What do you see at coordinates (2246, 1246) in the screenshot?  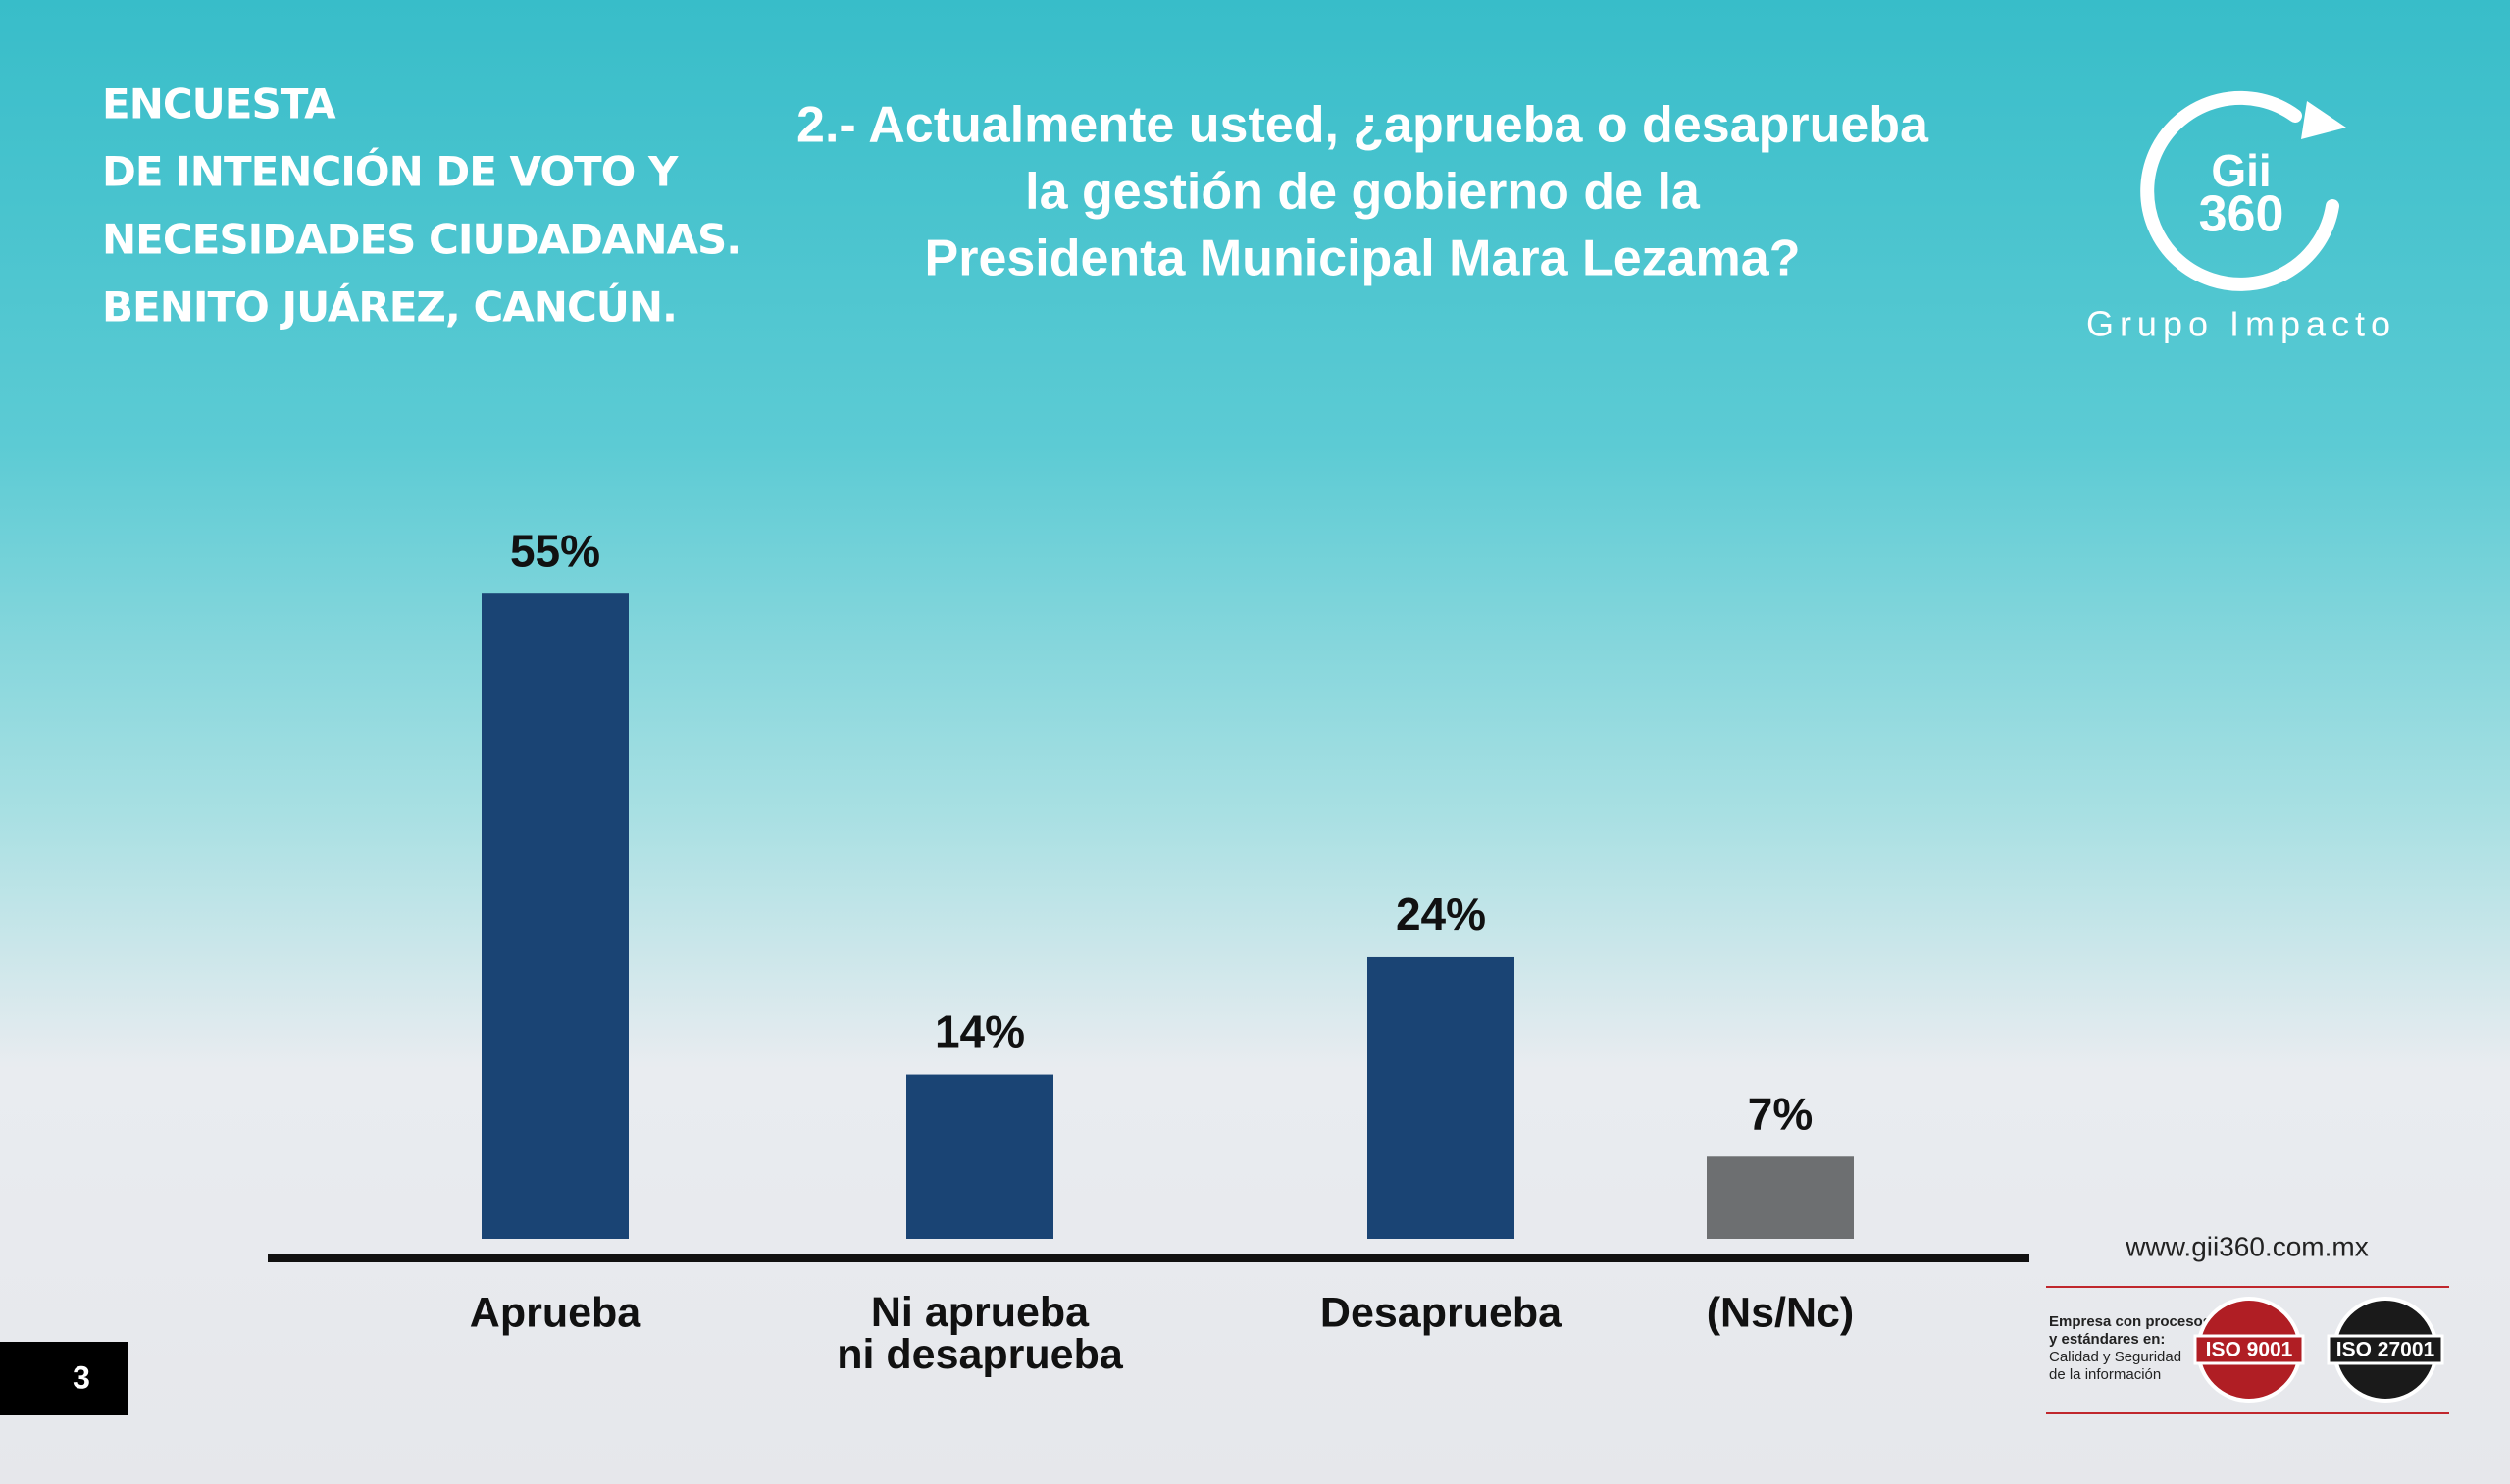 I see `website: www.gii360.com.mx` at bounding box center [2246, 1246].